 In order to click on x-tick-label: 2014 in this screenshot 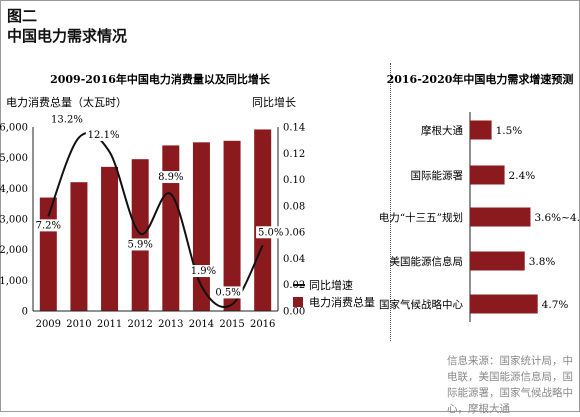, I will do `click(201, 324)`.